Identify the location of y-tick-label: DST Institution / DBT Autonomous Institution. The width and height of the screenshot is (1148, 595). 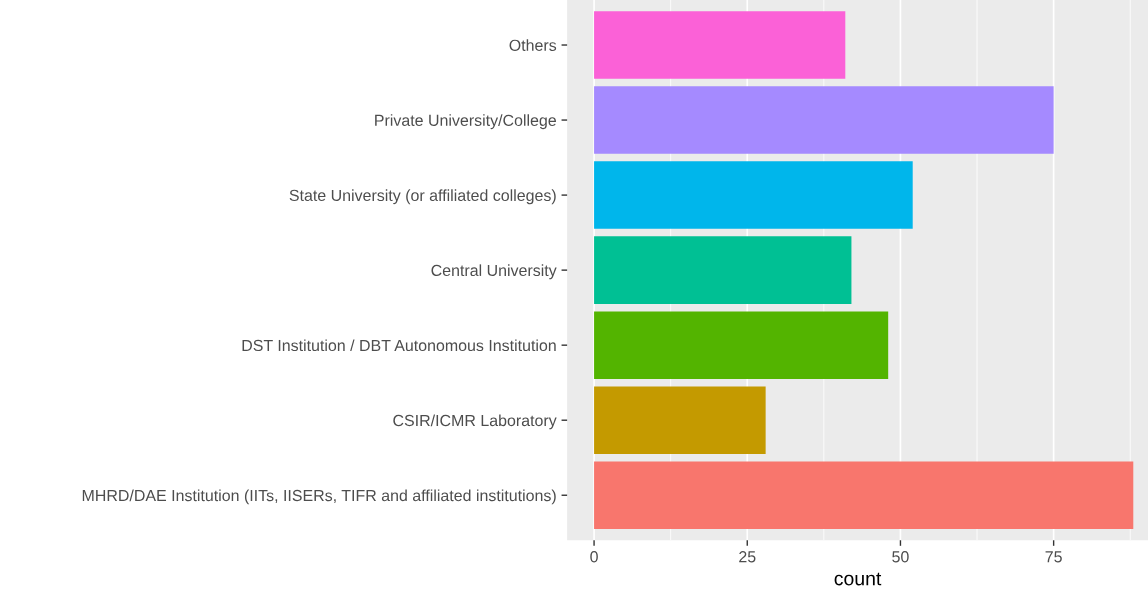
(399, 345).